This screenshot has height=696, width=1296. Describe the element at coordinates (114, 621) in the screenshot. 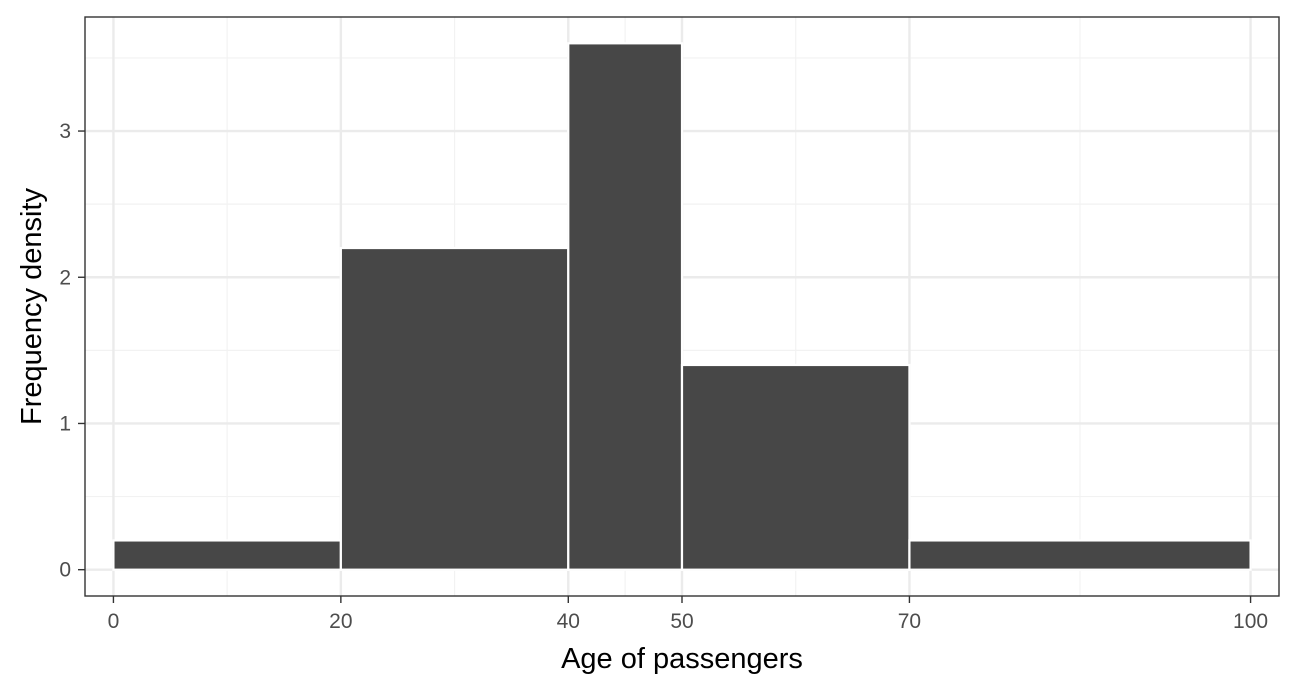

I see `x-tick-label: 0` at that location.